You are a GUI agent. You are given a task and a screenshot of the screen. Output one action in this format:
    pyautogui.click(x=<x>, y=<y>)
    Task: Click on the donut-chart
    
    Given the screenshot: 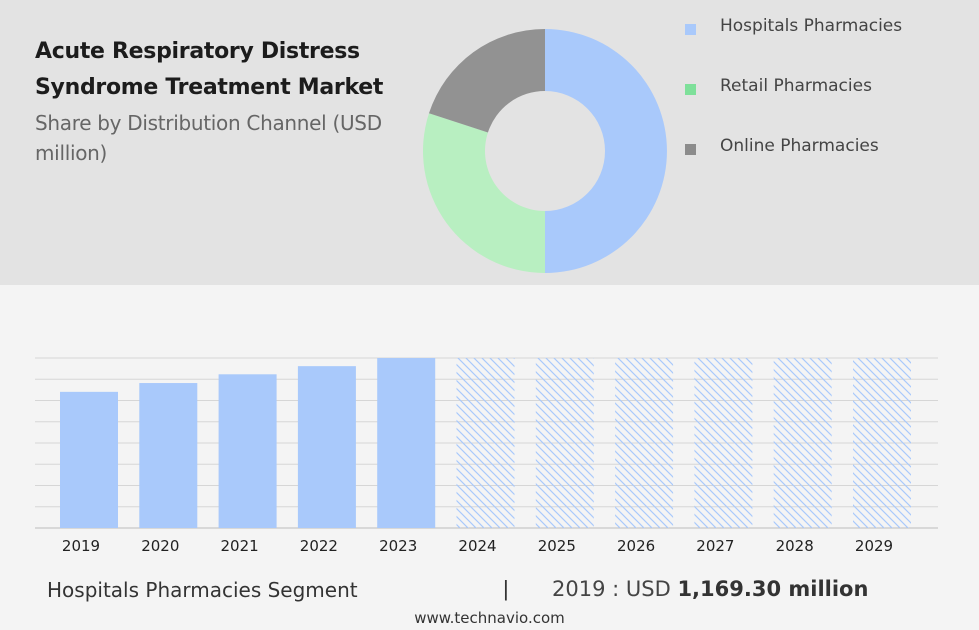 What is the action you would take?
    pyautogui.click(x=545, y=151)
    